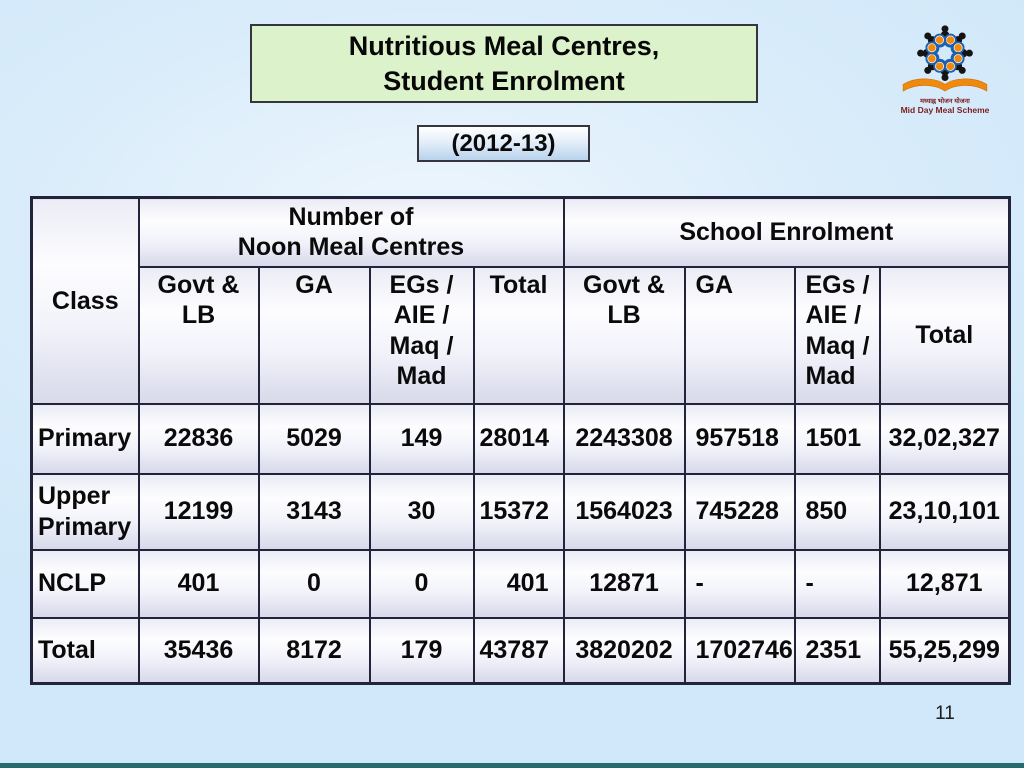  Describe the element at coordinates (421, 583) in the screenshot. I see `cell-nmc-egs: 0` at that location.